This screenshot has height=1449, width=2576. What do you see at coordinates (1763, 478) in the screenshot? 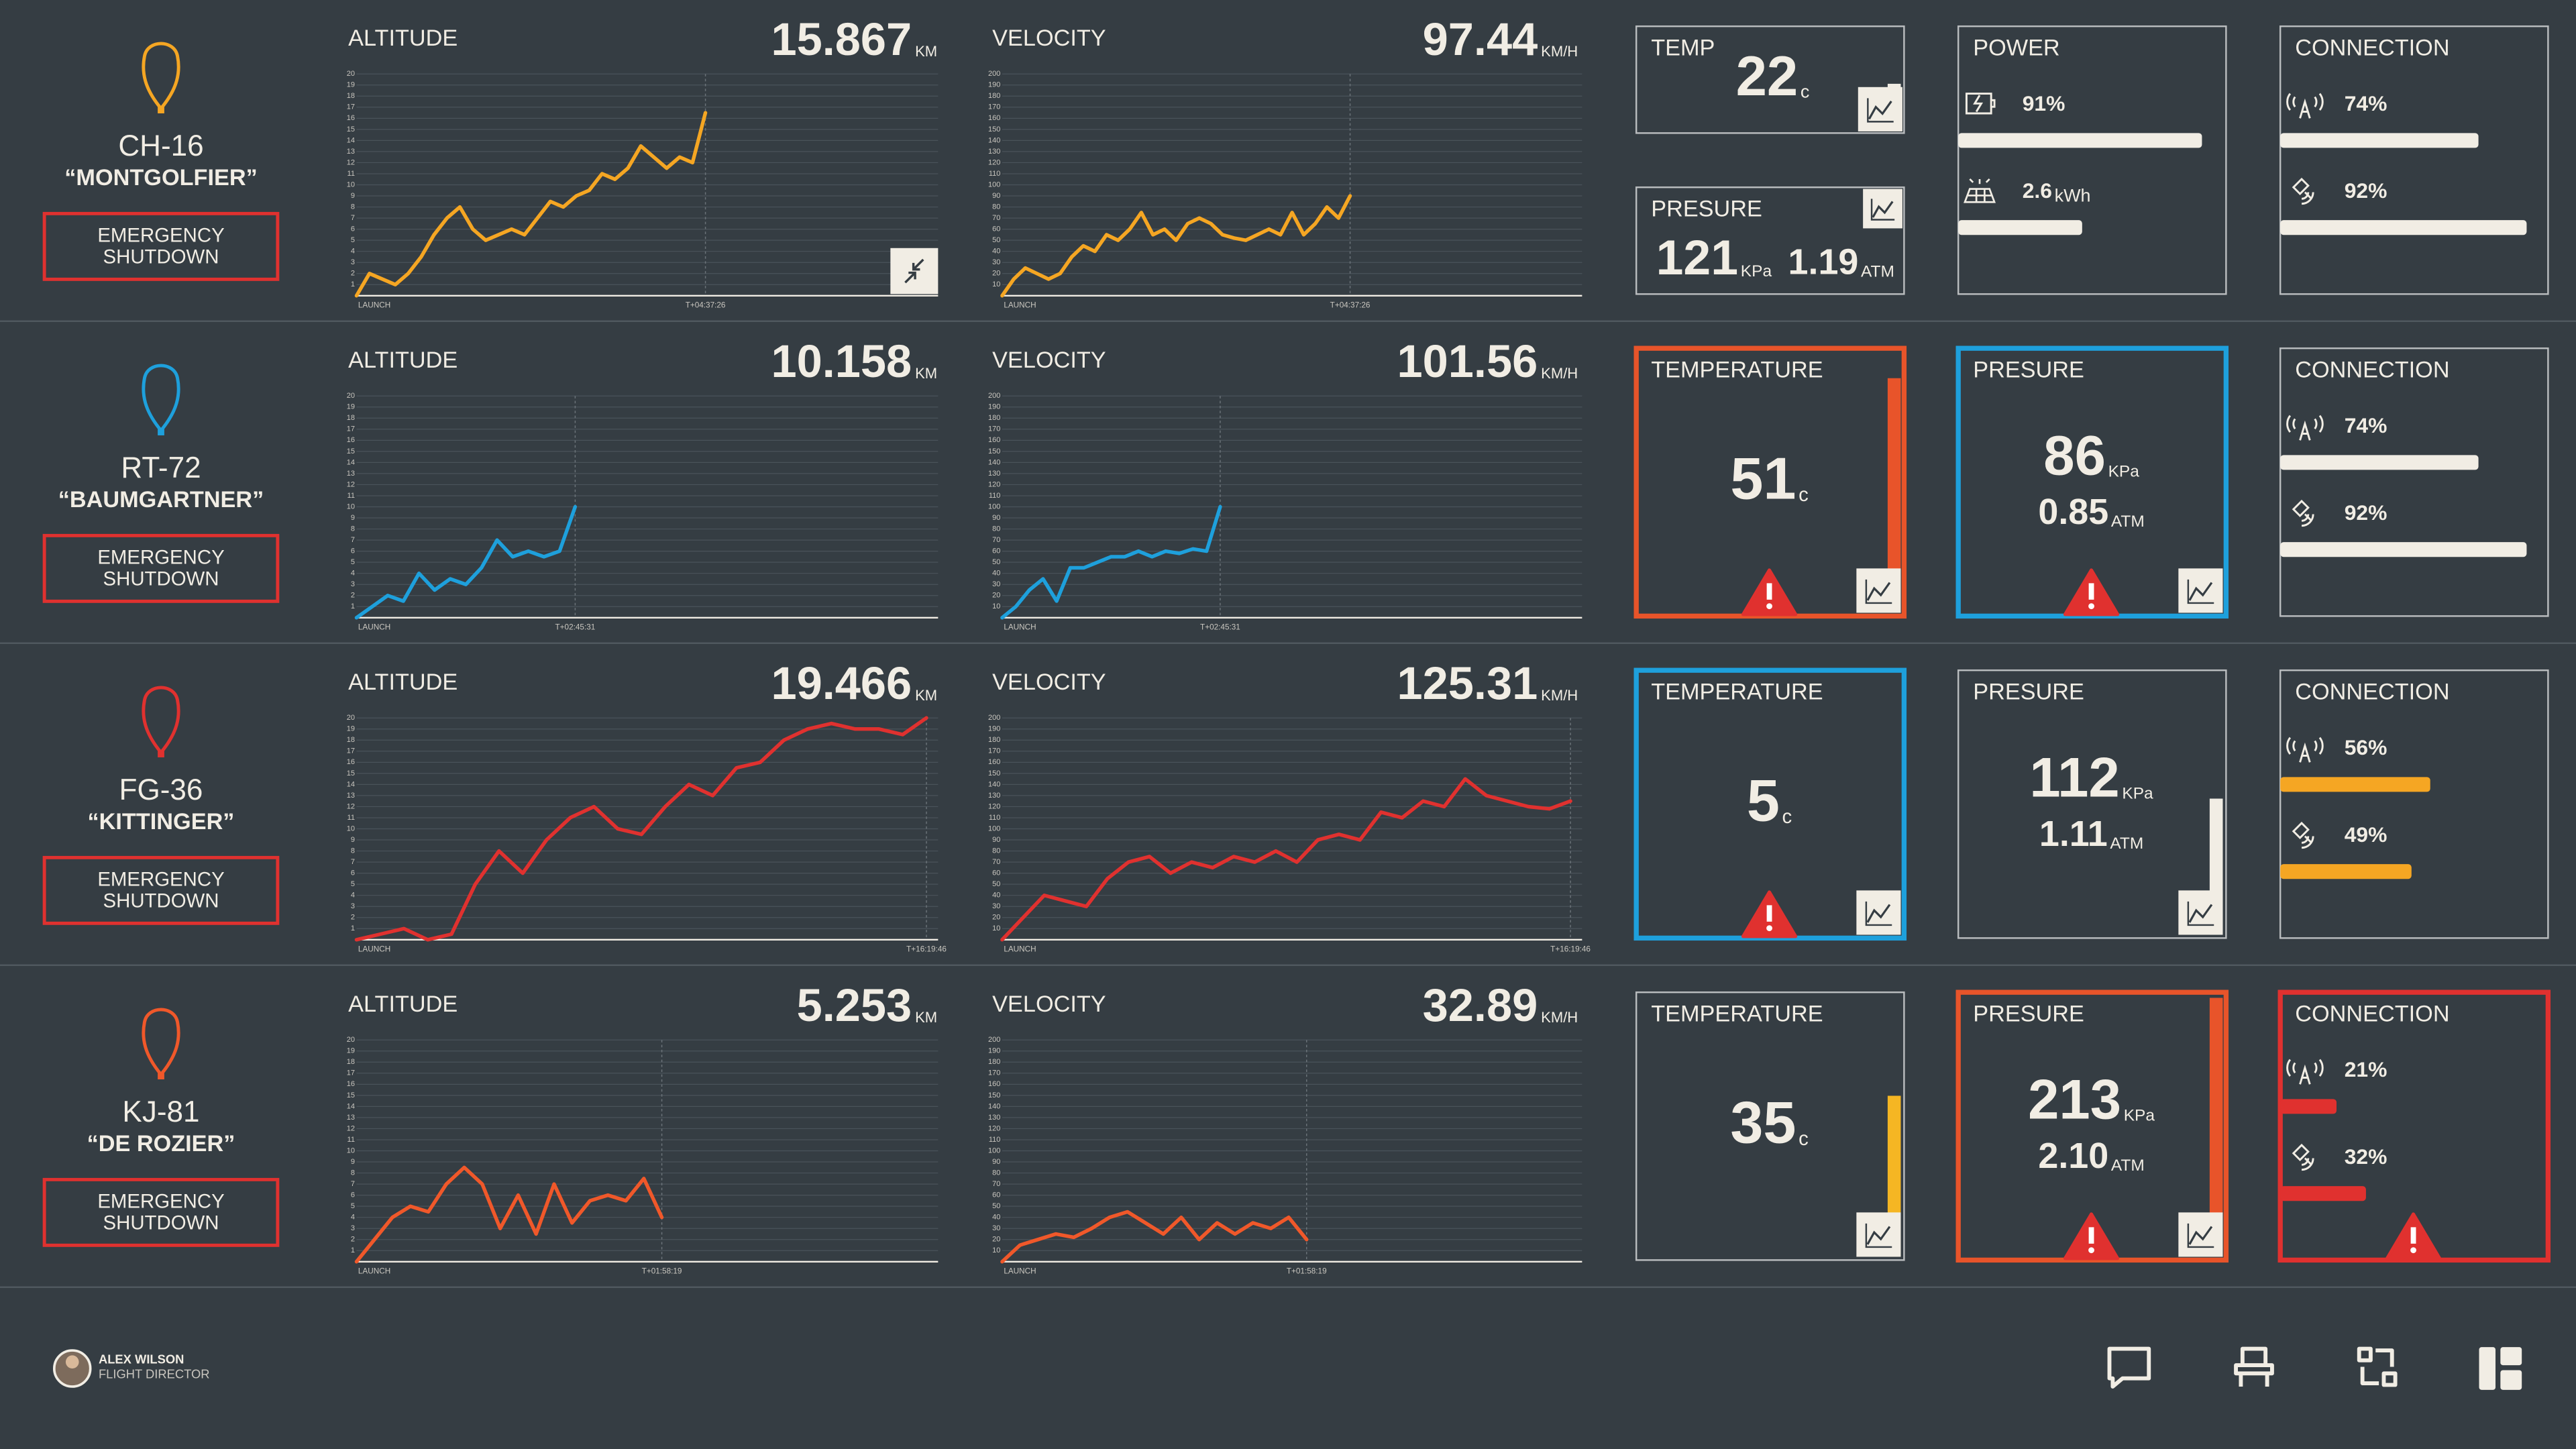
I see `temperature-value: 51` at bounding box center [1763, 478].